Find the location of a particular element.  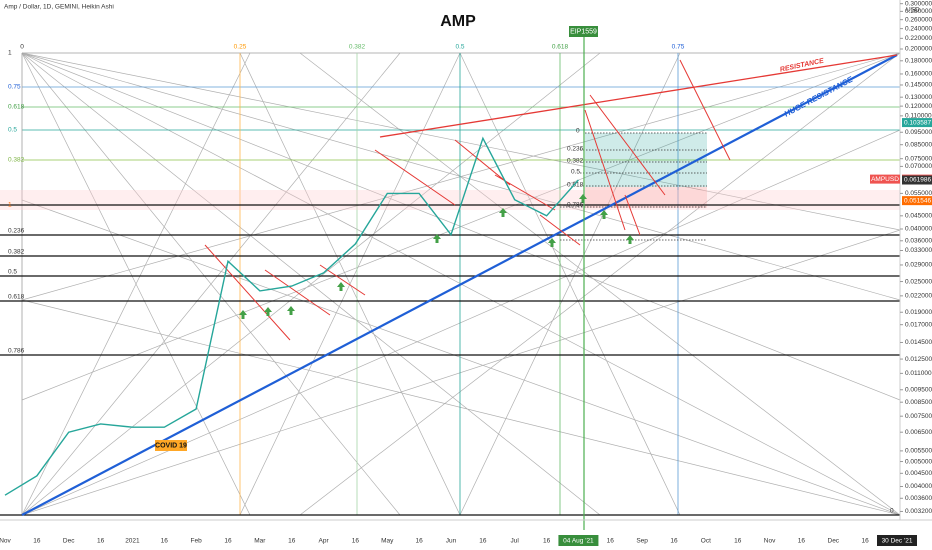

y-tick-label: 0.025000 is located at coordinates (918, 281).